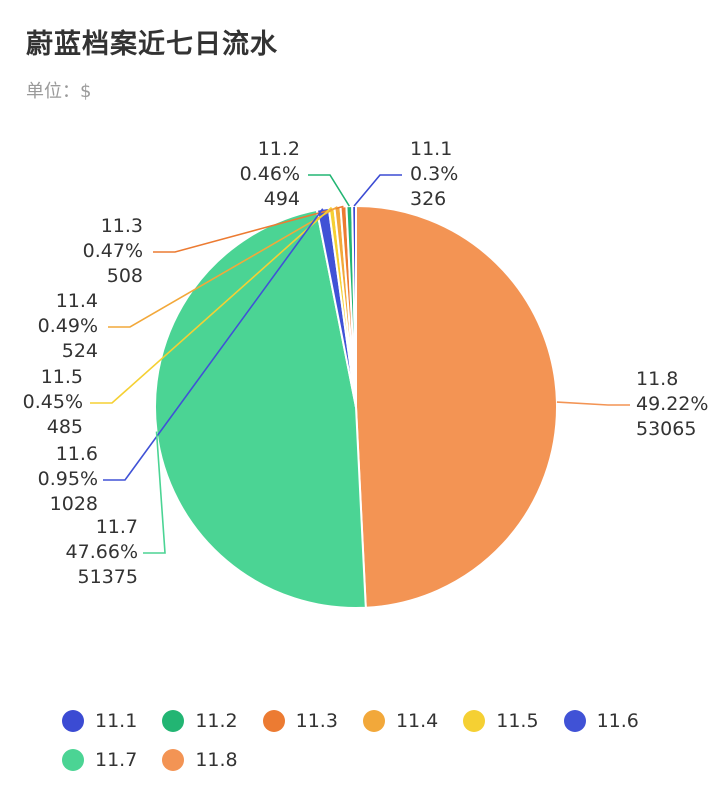 The image size is (720, 796). I want to click on data-label-11.3-percent: 0.47%, so click(113, 251).